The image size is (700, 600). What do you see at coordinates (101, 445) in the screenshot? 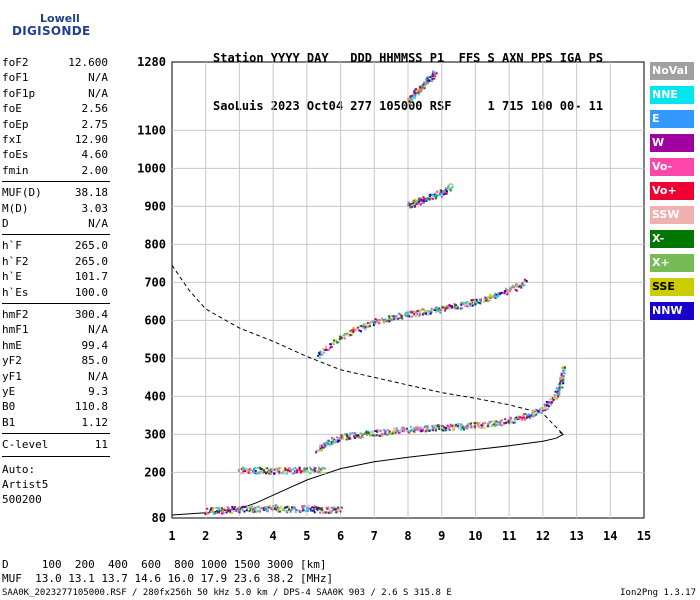
I see `clevel-value: 11` at bounding box center [101, 445].